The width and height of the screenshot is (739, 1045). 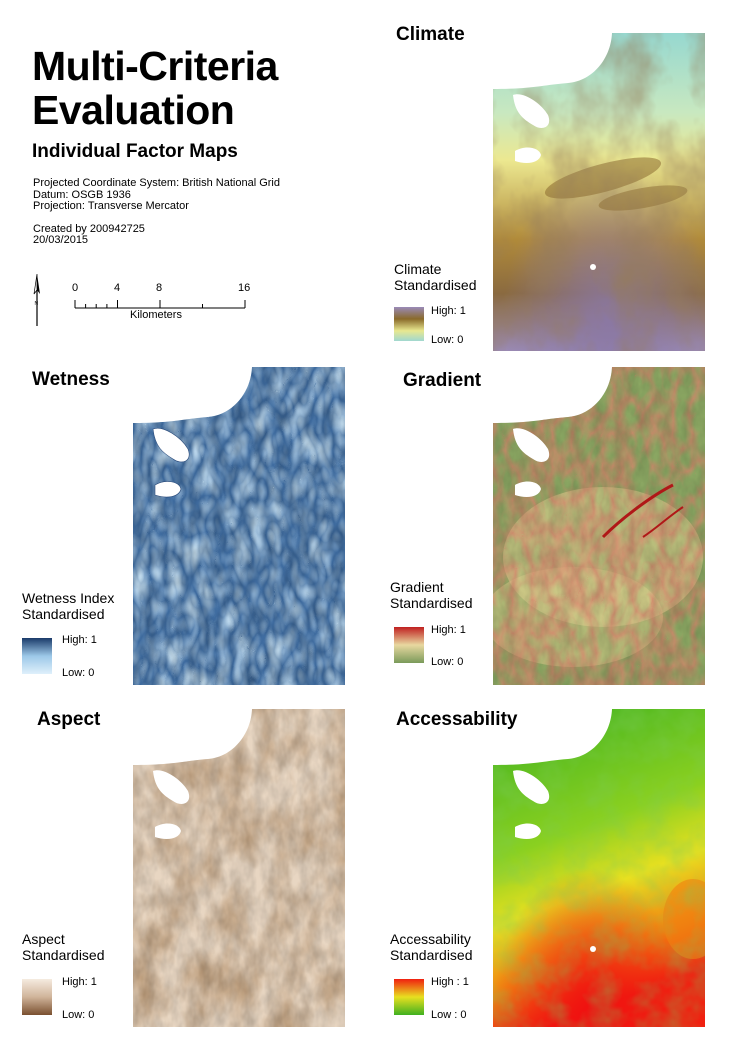 What do you see at coordinates (239, 526) in the screenshot?
I see `map-wetness` at bounding box center [239, 526].